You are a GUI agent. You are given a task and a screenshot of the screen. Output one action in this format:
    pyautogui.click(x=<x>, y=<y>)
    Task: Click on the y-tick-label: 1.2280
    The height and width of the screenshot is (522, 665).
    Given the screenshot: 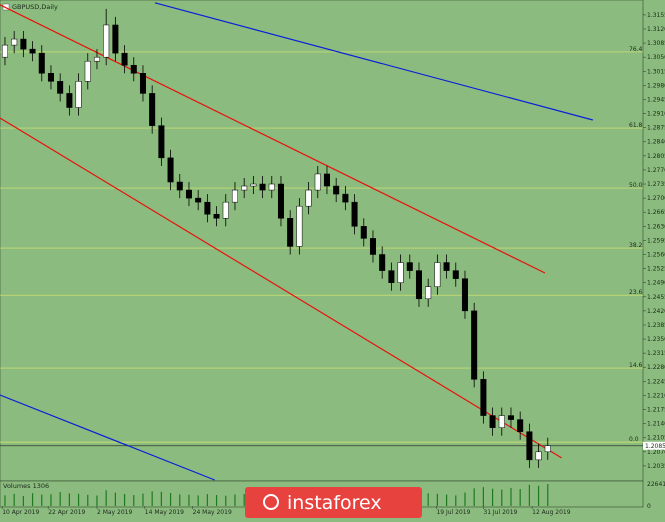 What is the action you would take?
    pyautogui.click(x=656, y=367)
    